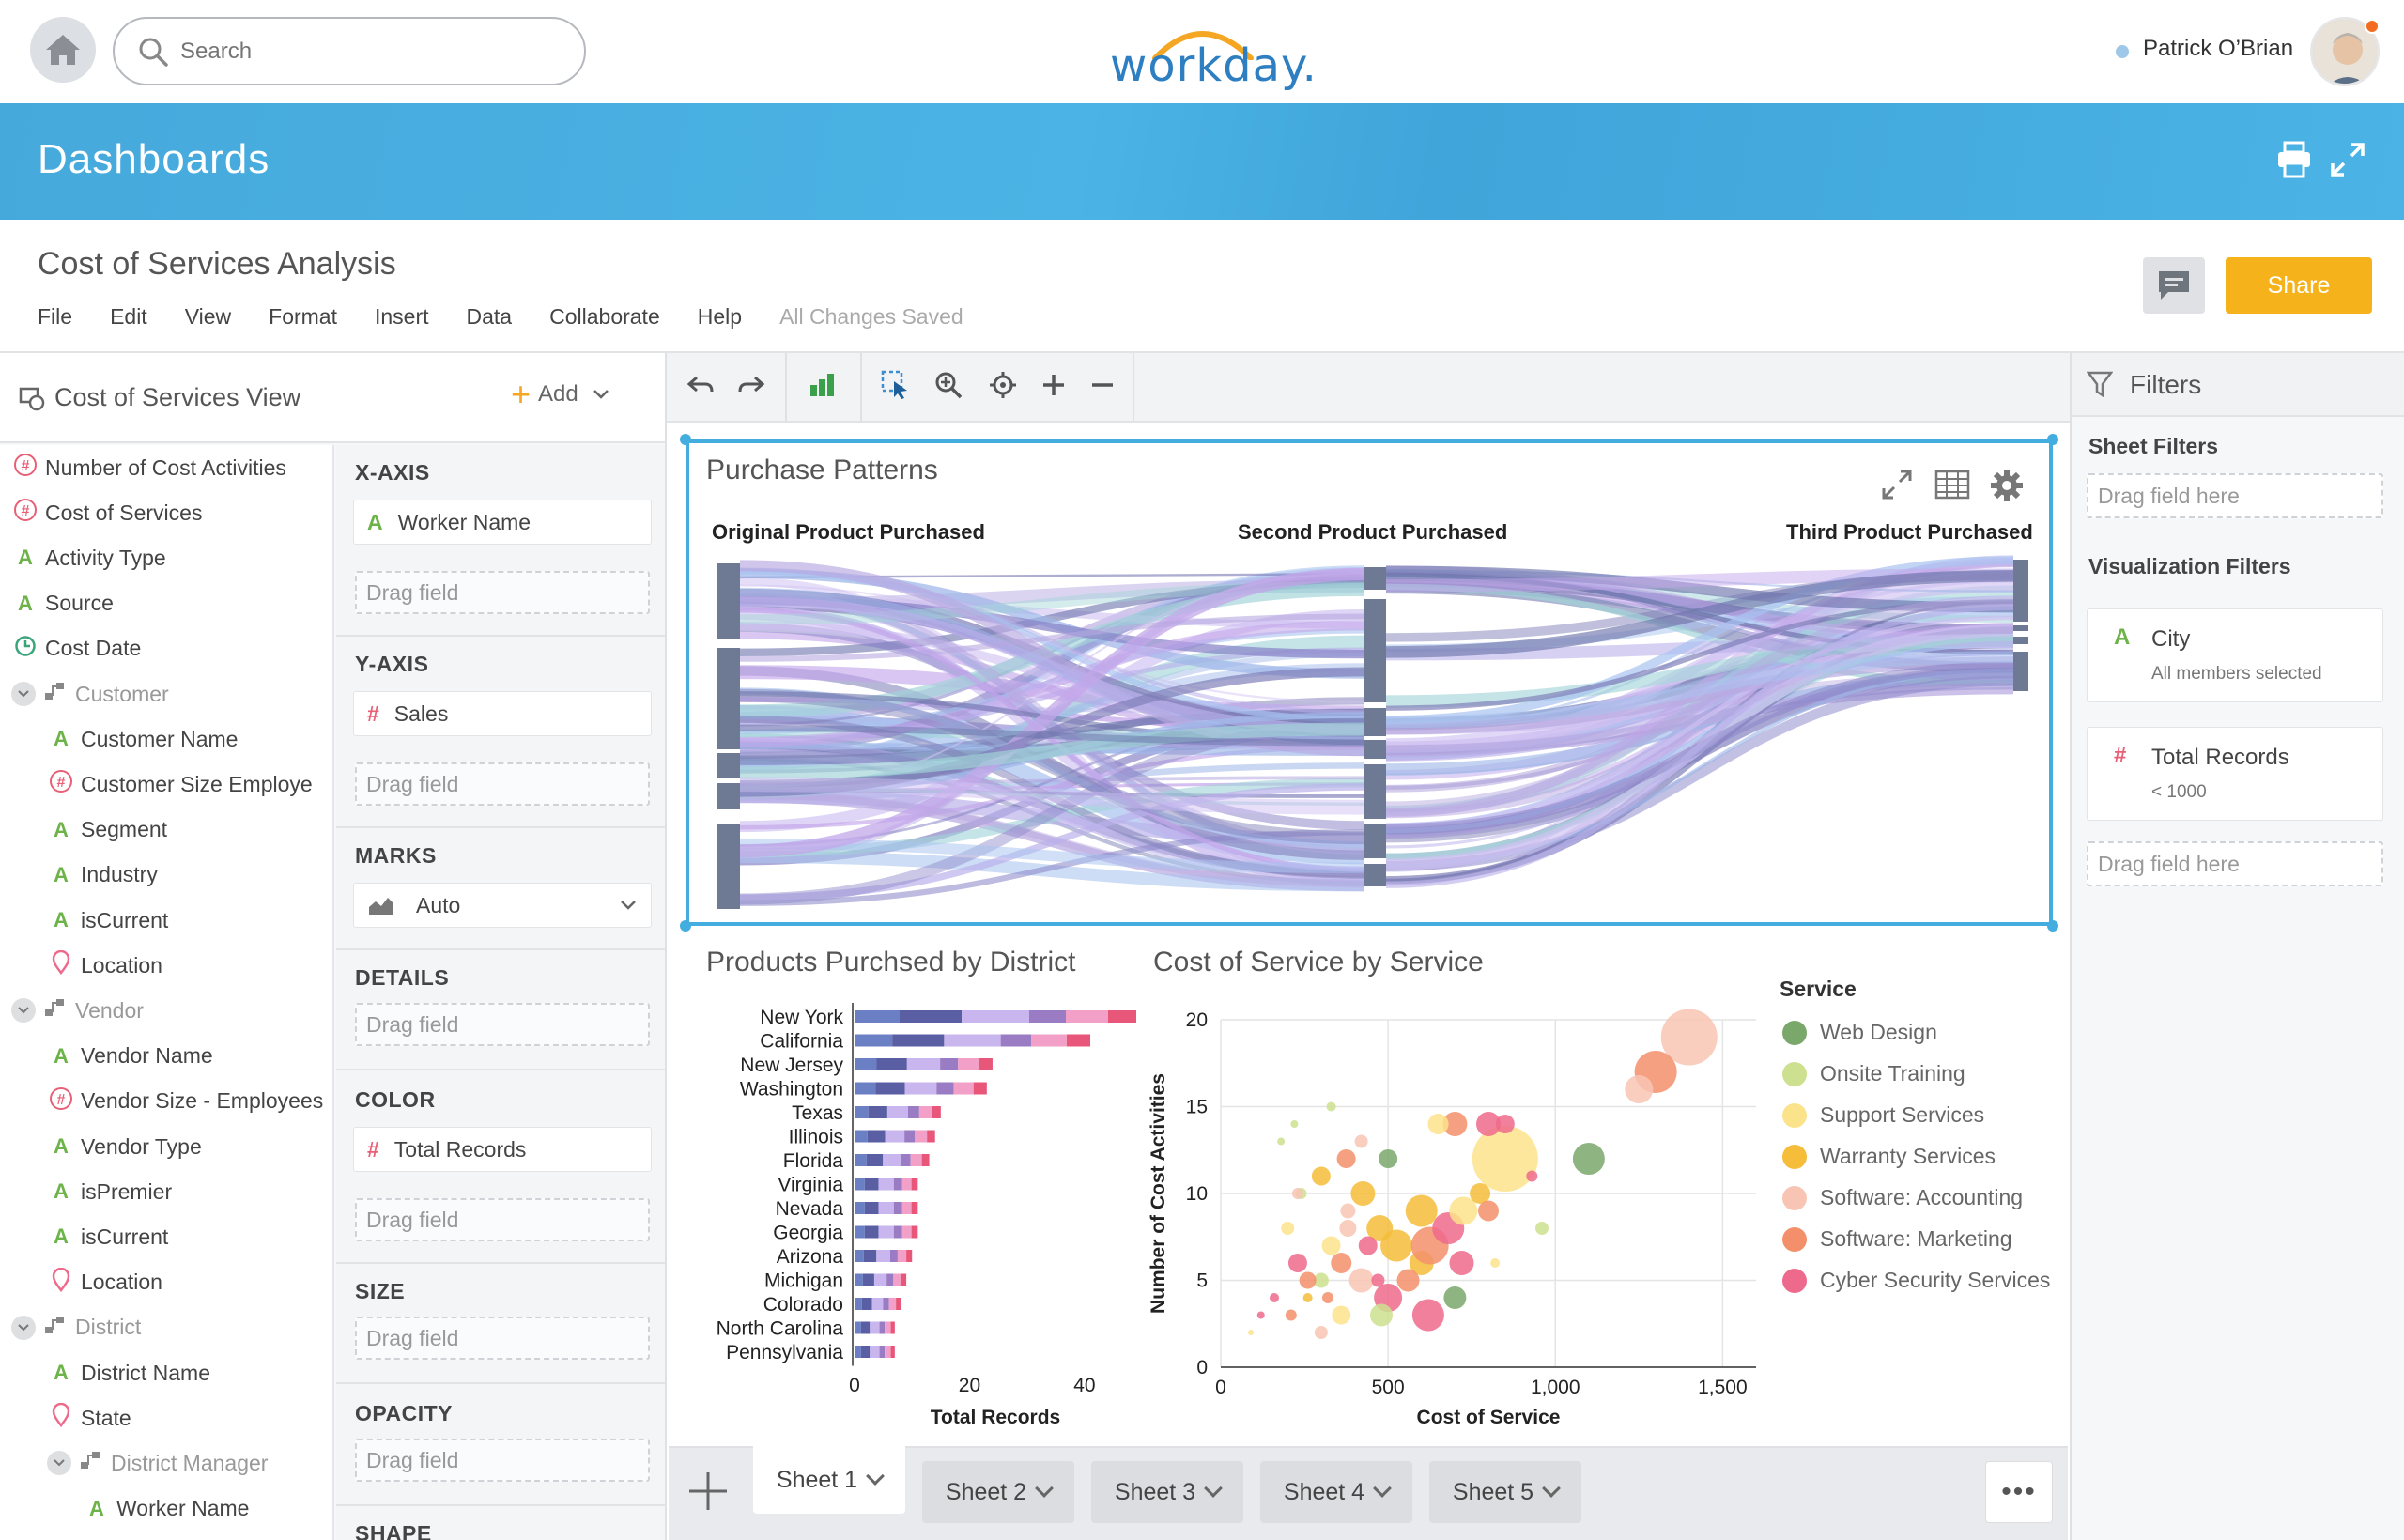 Image resolution: width=2404 pixels, height=1540 pixels. What do you see at coordinates (502, 592) in the screenshot?
I see `x-axis-drop-zone: Drag field` at bounding box center [502, 592].